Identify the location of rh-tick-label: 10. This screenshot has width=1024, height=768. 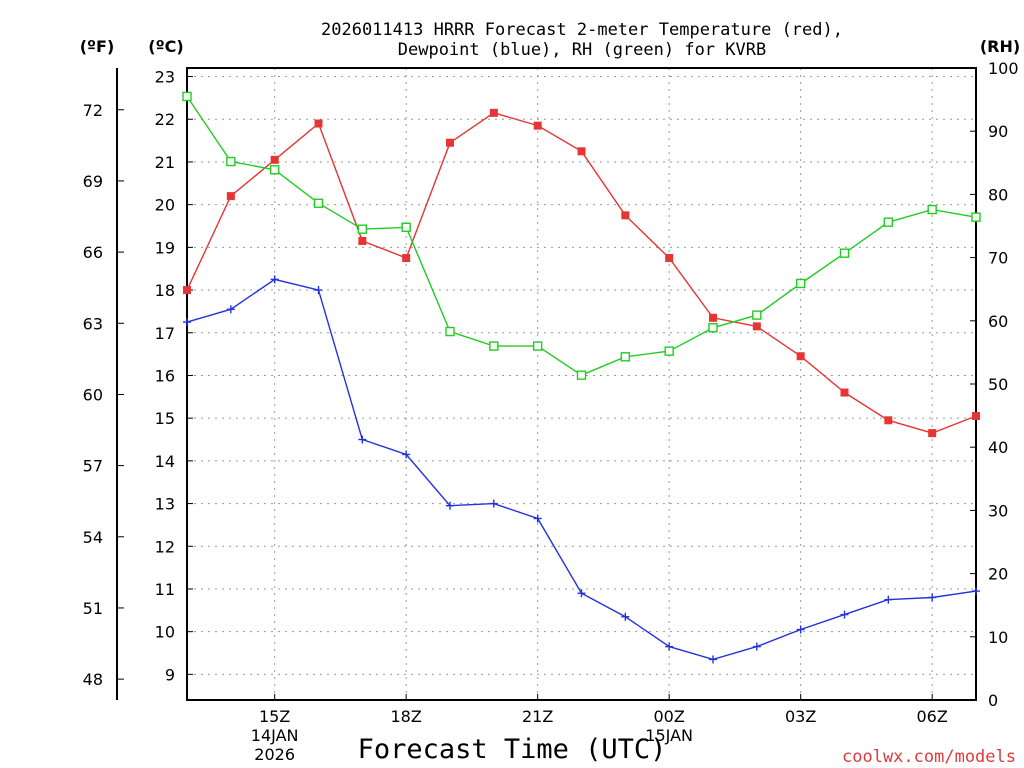
(998, 637).